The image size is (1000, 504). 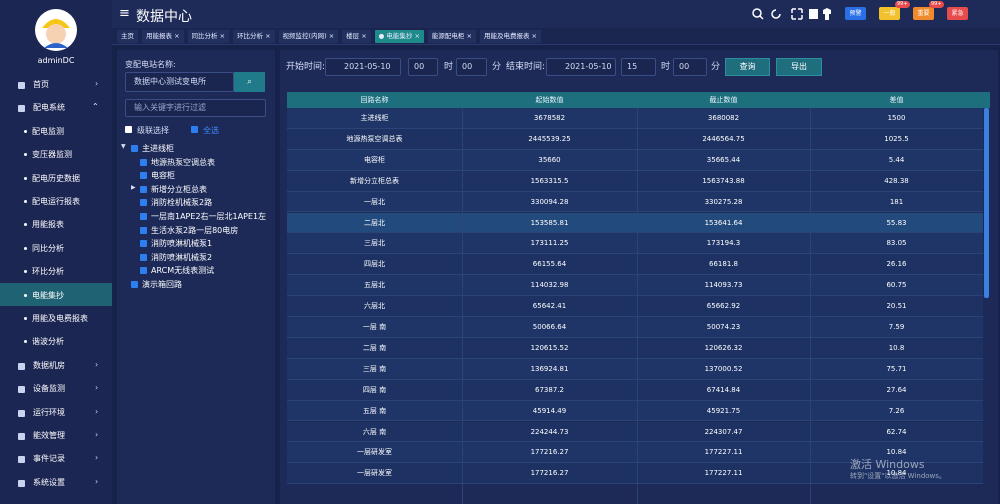 I want to click on end-date: 2021-05-10, so click(x=581, y=67).